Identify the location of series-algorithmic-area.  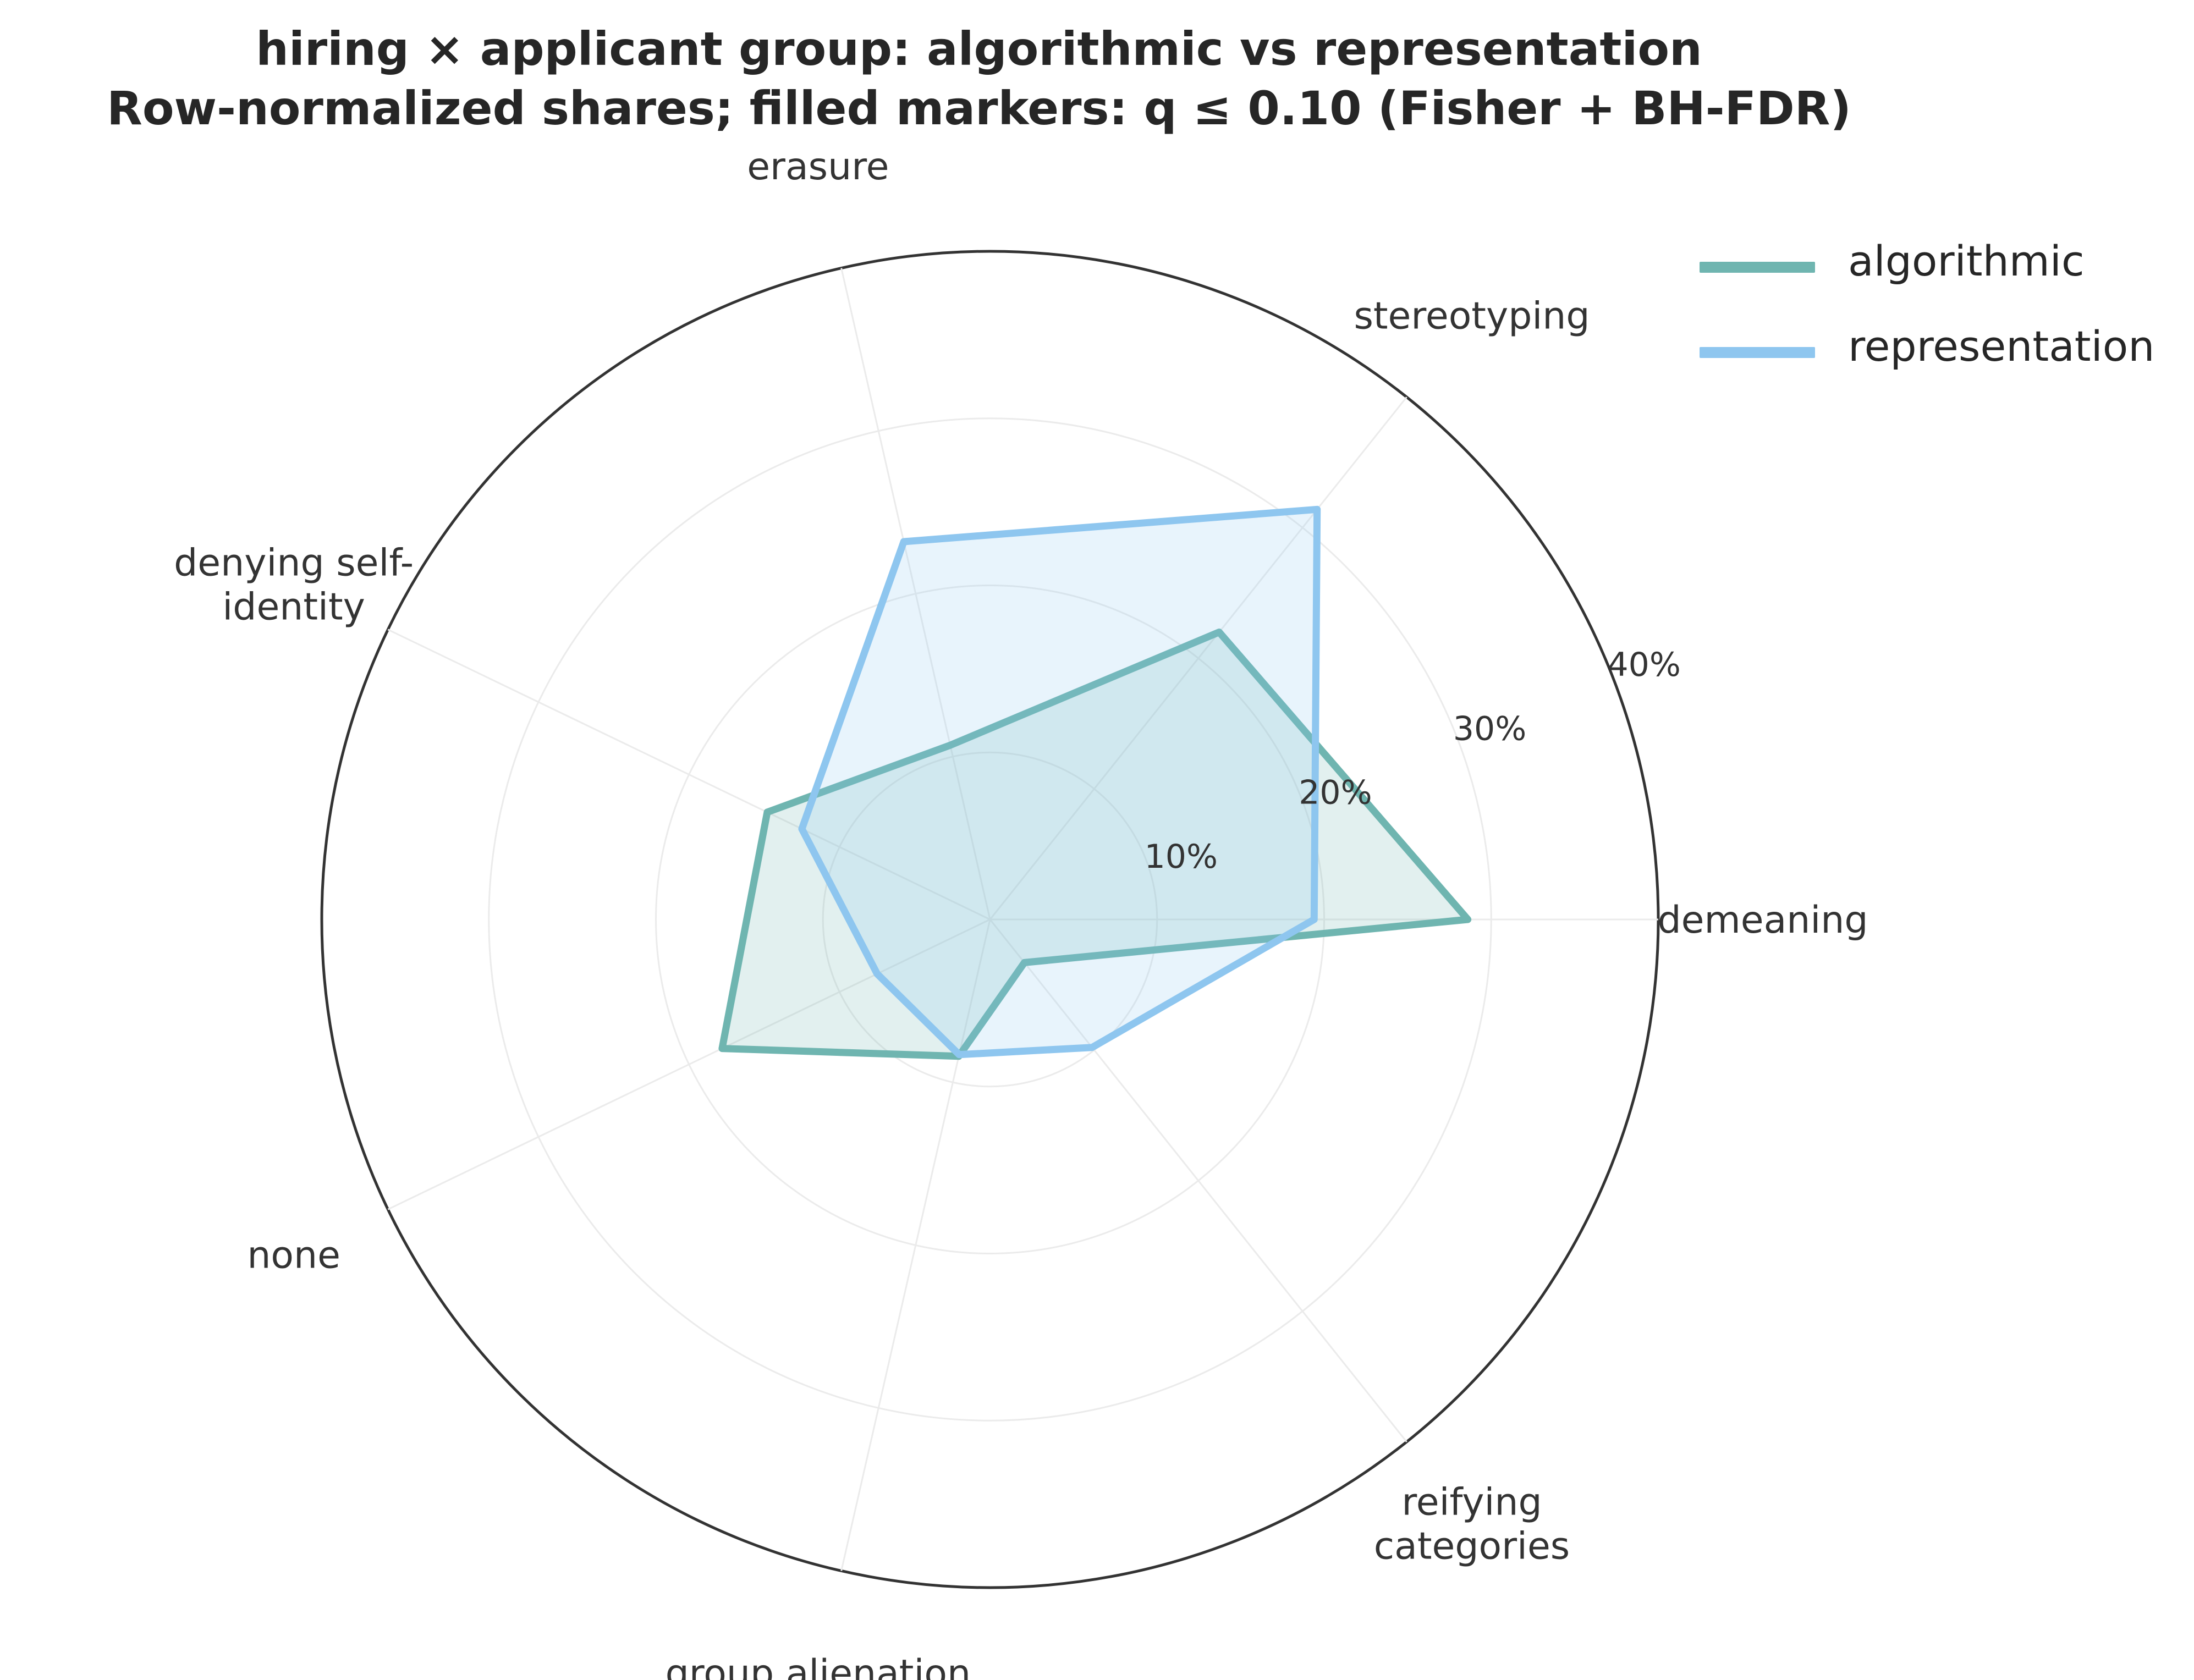
(1095, 844).